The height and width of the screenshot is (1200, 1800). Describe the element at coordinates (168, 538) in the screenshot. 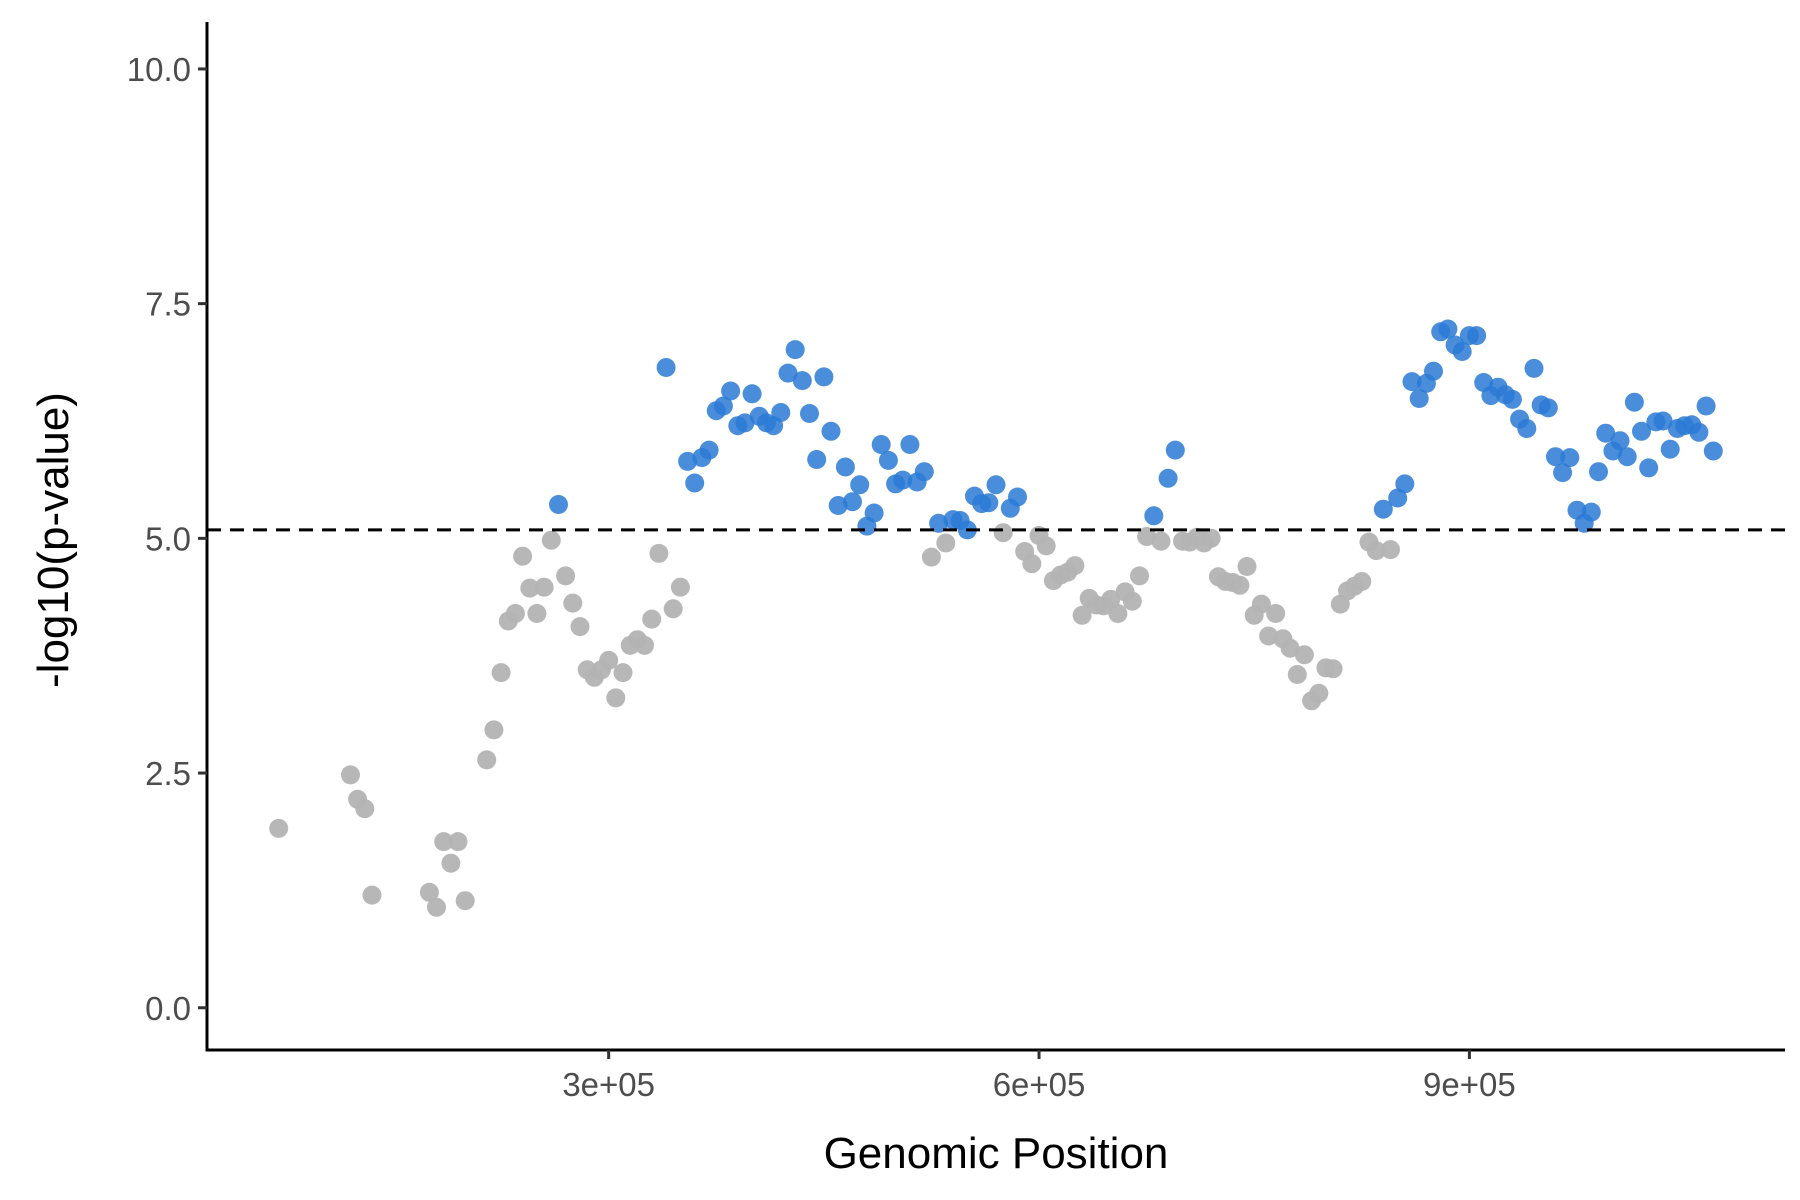

I see `y-tick-label: 5.0` at that location.